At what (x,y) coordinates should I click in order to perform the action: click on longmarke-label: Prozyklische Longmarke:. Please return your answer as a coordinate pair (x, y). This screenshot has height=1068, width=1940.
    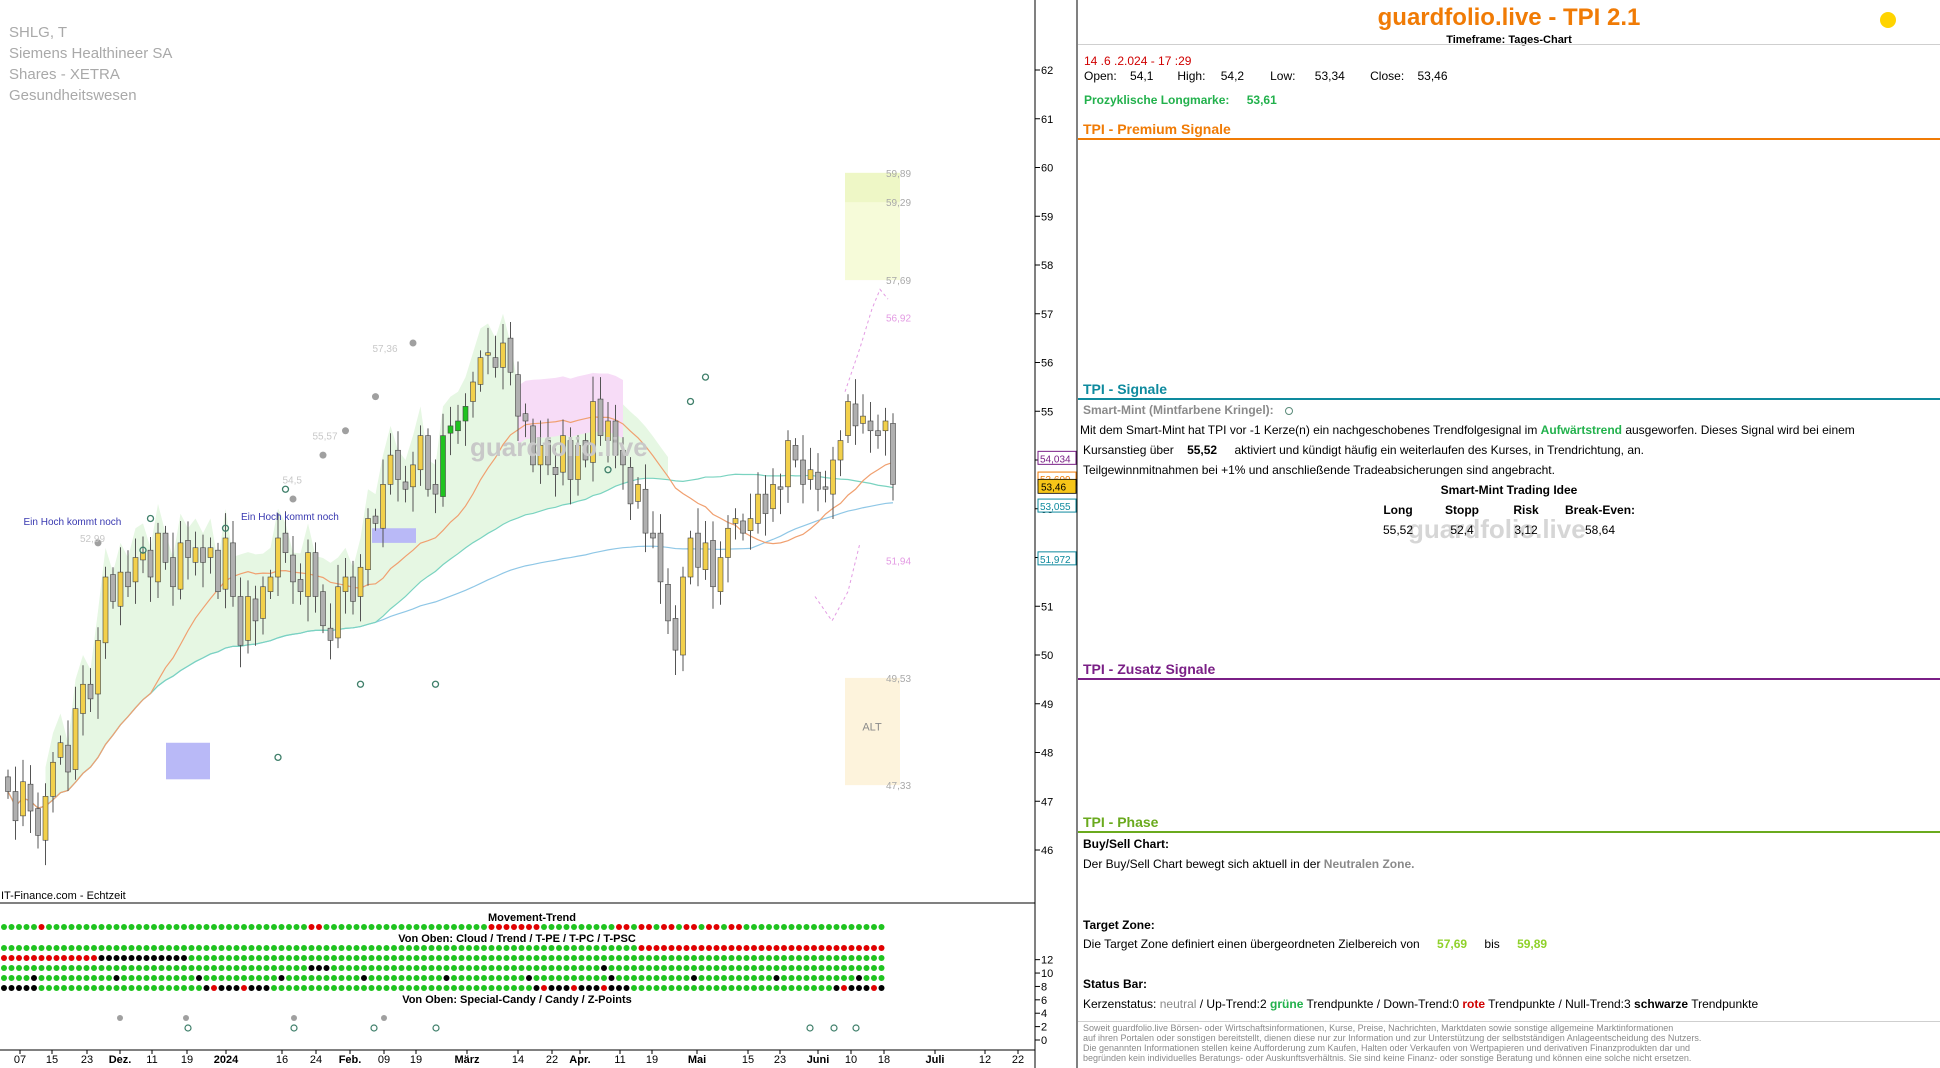
    Looking at the image, I should click on (1157, 100).